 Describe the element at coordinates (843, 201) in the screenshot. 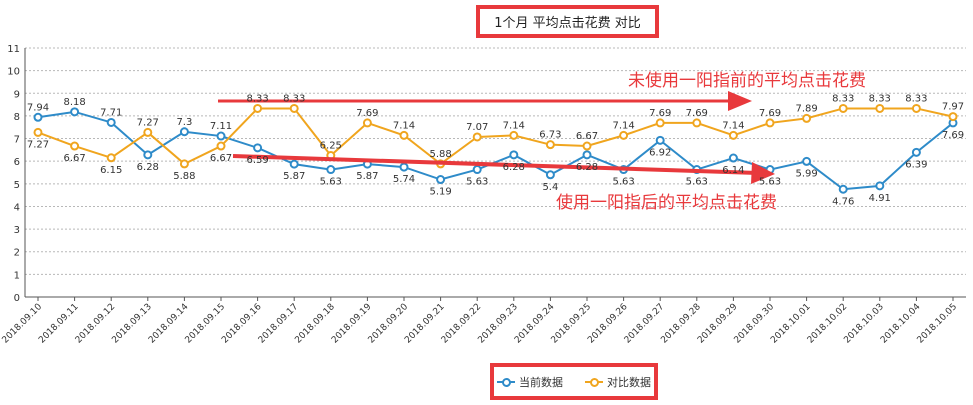

I see `data-label: 4.76` at that location.